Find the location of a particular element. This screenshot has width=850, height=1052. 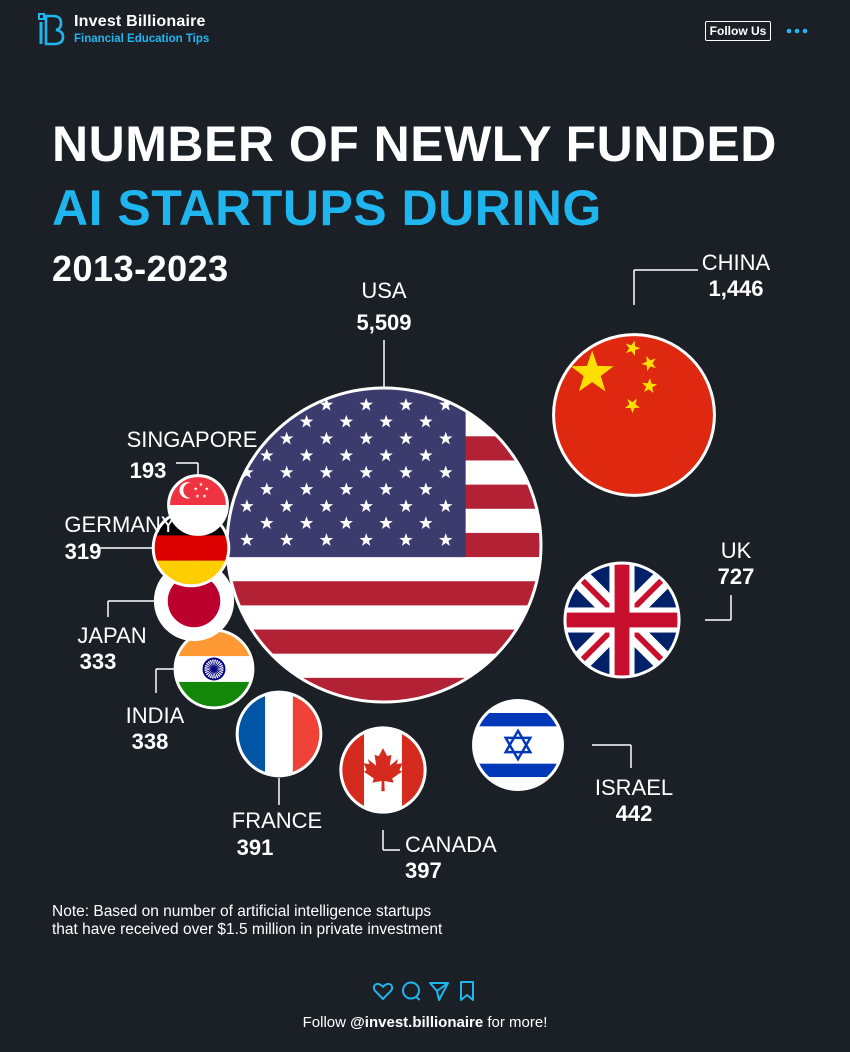

japan-flag-icon is located at coordinates (194, 601).